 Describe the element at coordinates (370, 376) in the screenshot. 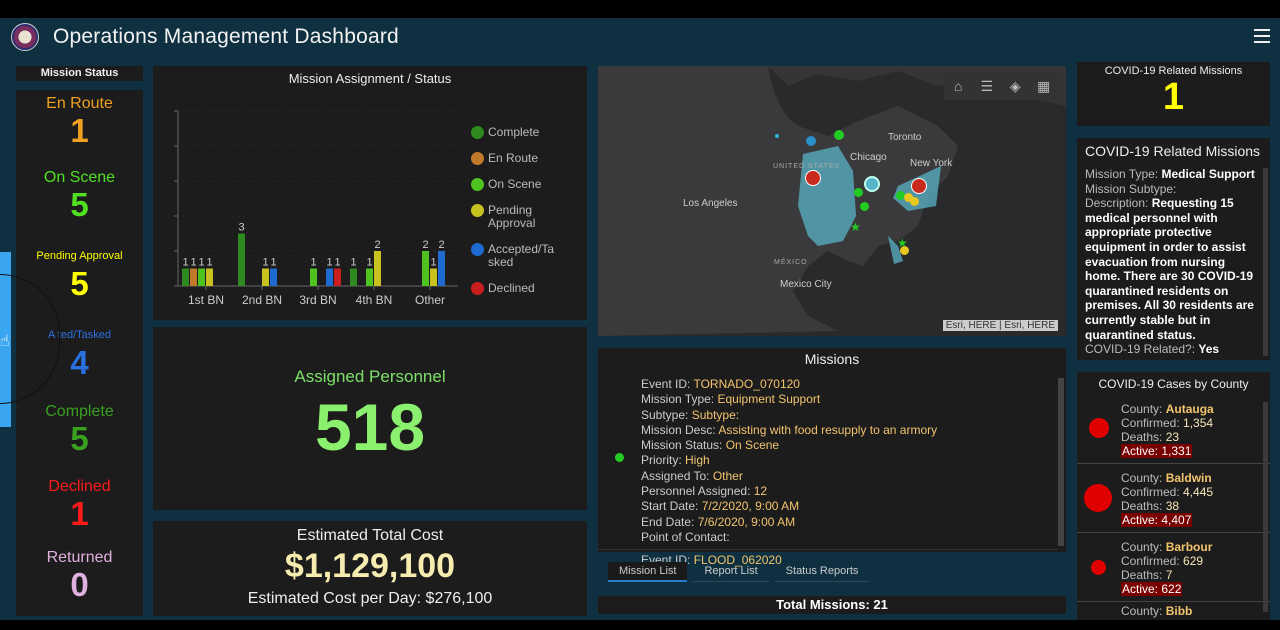

I see `personnel-label: Assigned Personnel` at that location.